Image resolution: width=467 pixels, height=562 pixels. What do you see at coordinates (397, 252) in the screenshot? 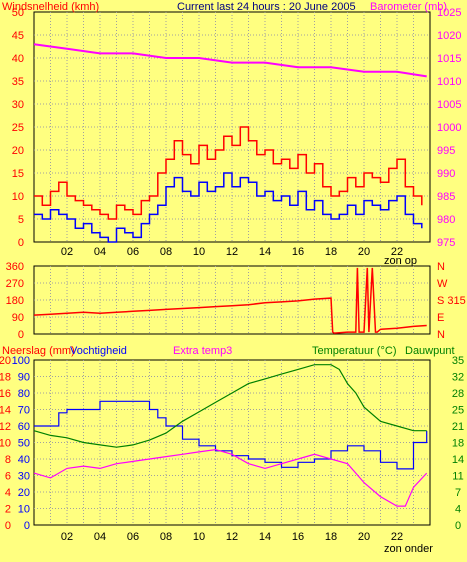
I see `wind-xtick-label: 22` at bounding box center [397, 252].